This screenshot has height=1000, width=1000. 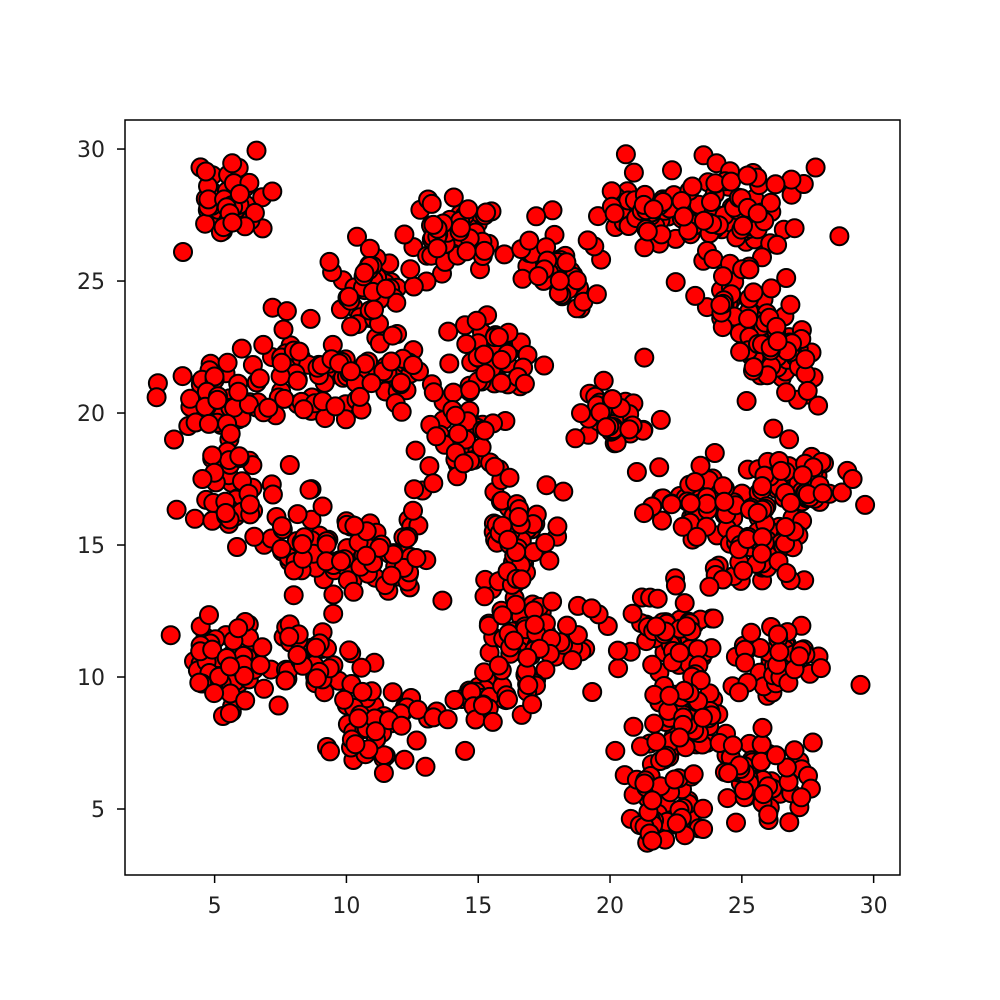 What do you see at coordinates (478, 906) in the screenshot?
I see `x-tick-label: 15` at bounding box center [478, 906].